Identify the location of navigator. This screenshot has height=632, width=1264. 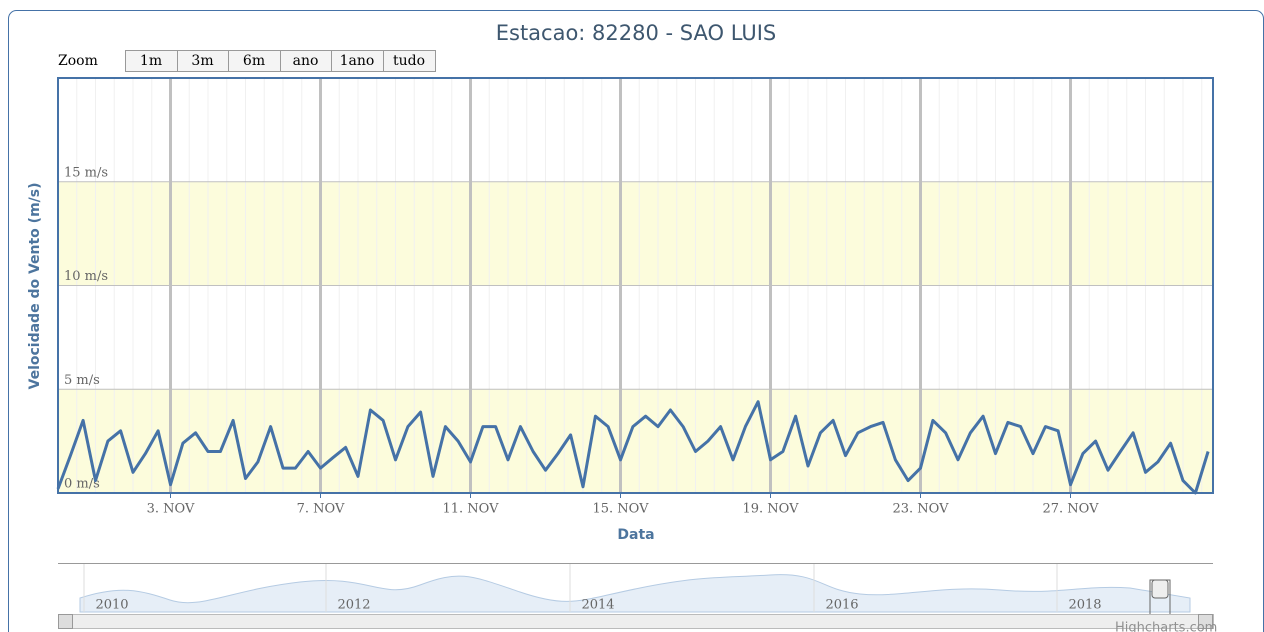
(636, 596).